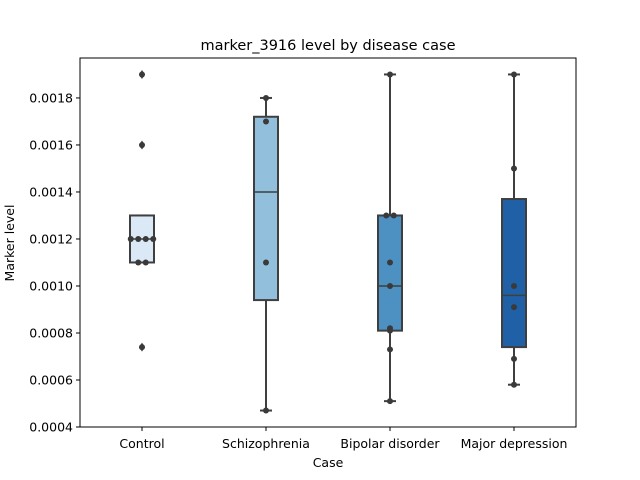  I want to click on y-tick-label: 0.0010, so click(51, 285).